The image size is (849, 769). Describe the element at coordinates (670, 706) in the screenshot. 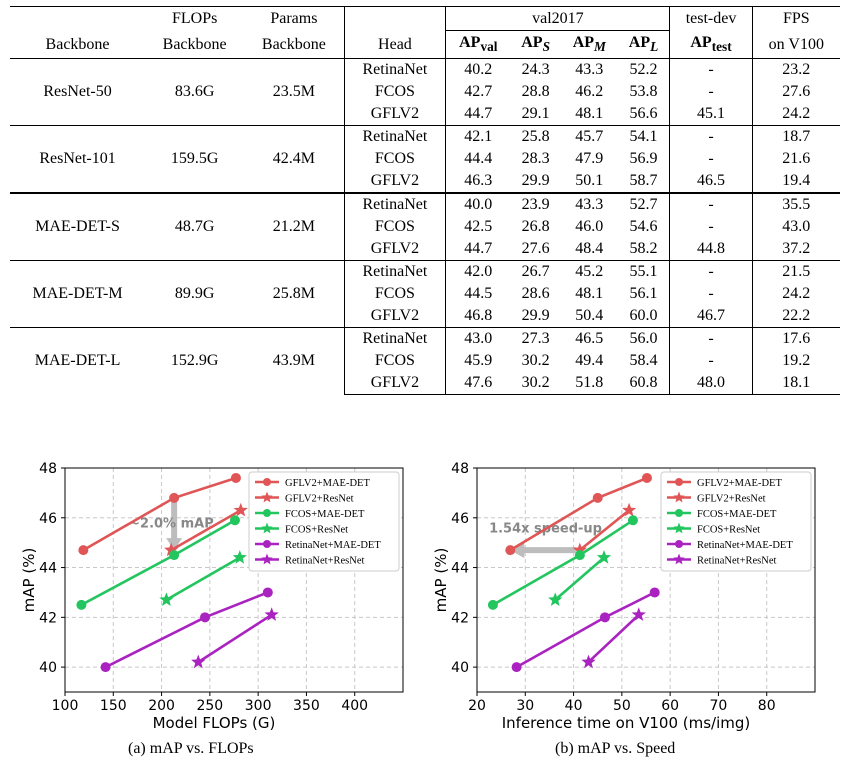

I see `x-tick-label: 60` at that location.